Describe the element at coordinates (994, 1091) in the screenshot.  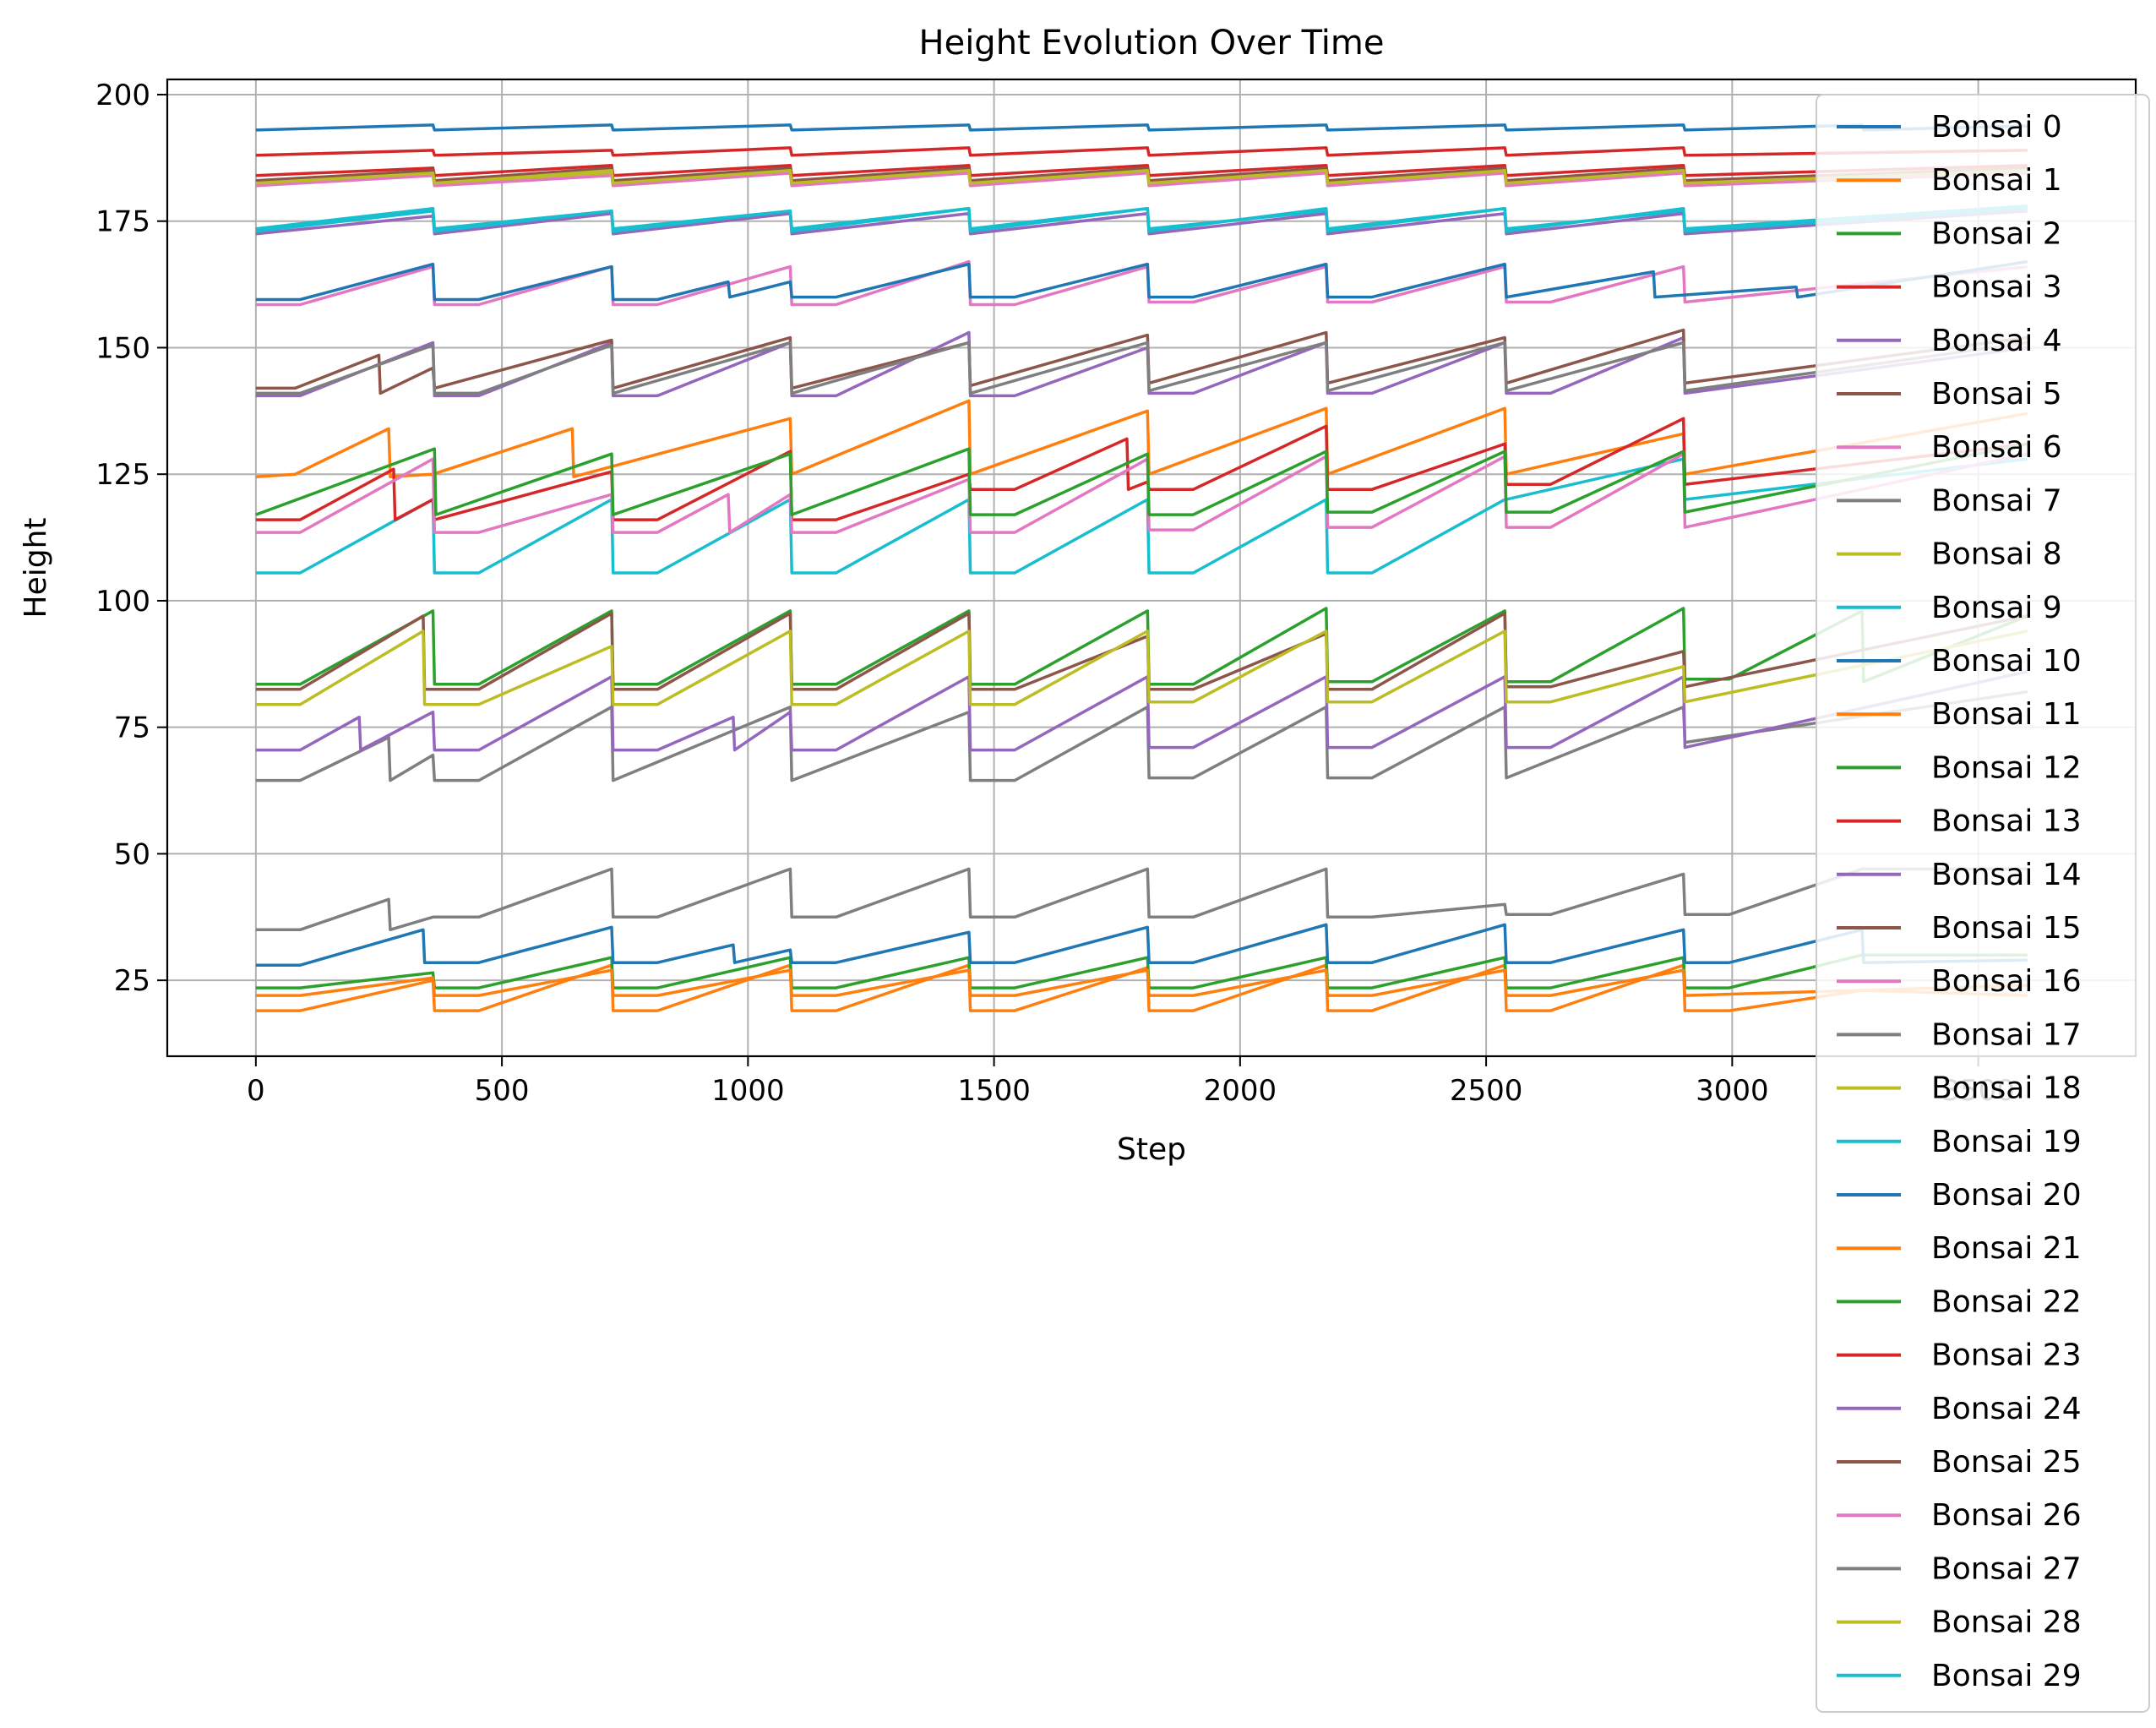
I see `x-tick-label: 1500` at that location.